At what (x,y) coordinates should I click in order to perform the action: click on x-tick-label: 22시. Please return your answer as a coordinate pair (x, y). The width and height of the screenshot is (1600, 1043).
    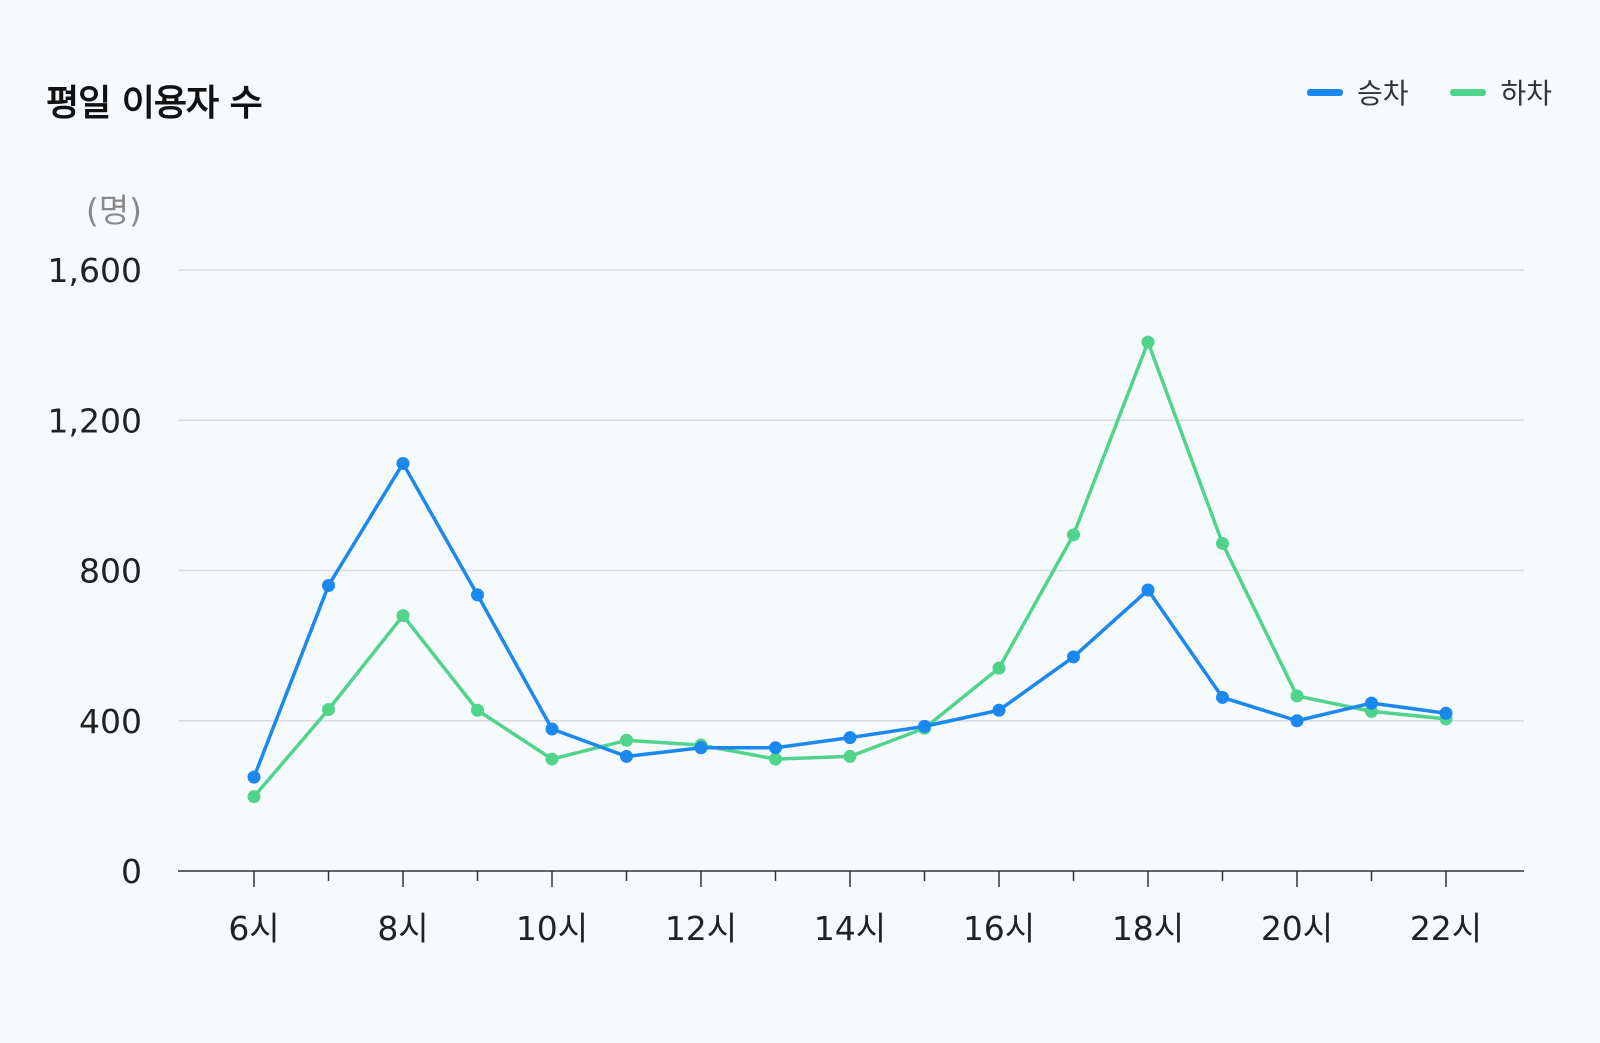
    Looking at the image, I should click on (1446, 928).